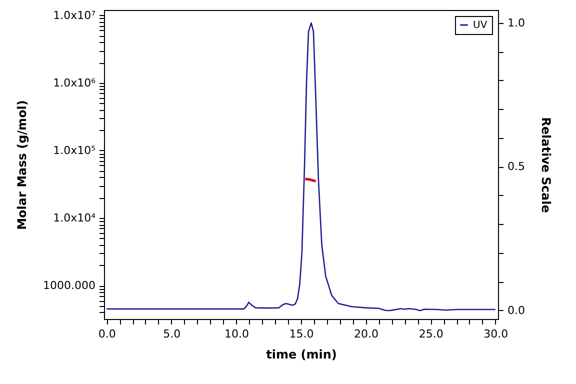 The image size is (576, 384). I want to click on y-tick-label: 1.0x10⁶, so click(74, 83).